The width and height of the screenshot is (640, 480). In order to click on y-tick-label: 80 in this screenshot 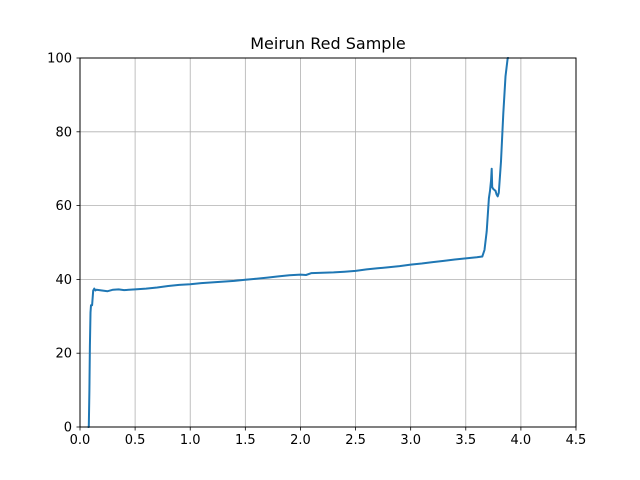, I will do `click(63, 132)`.